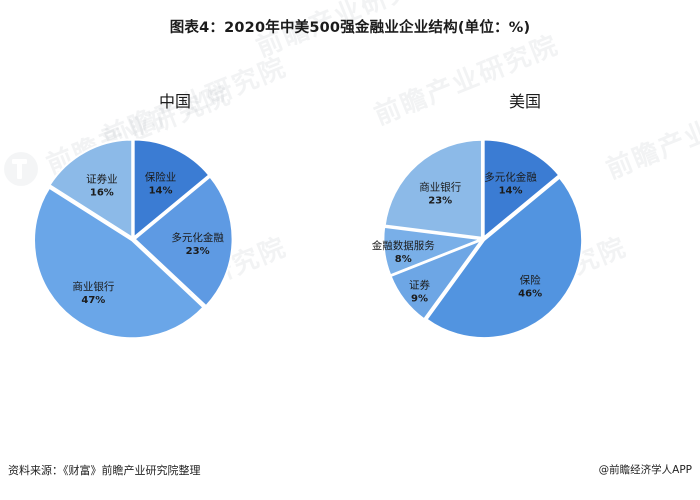 The image size is (700, 500). I want to click on pie-slice-label: 商业银行 47%, so click(93, 293).